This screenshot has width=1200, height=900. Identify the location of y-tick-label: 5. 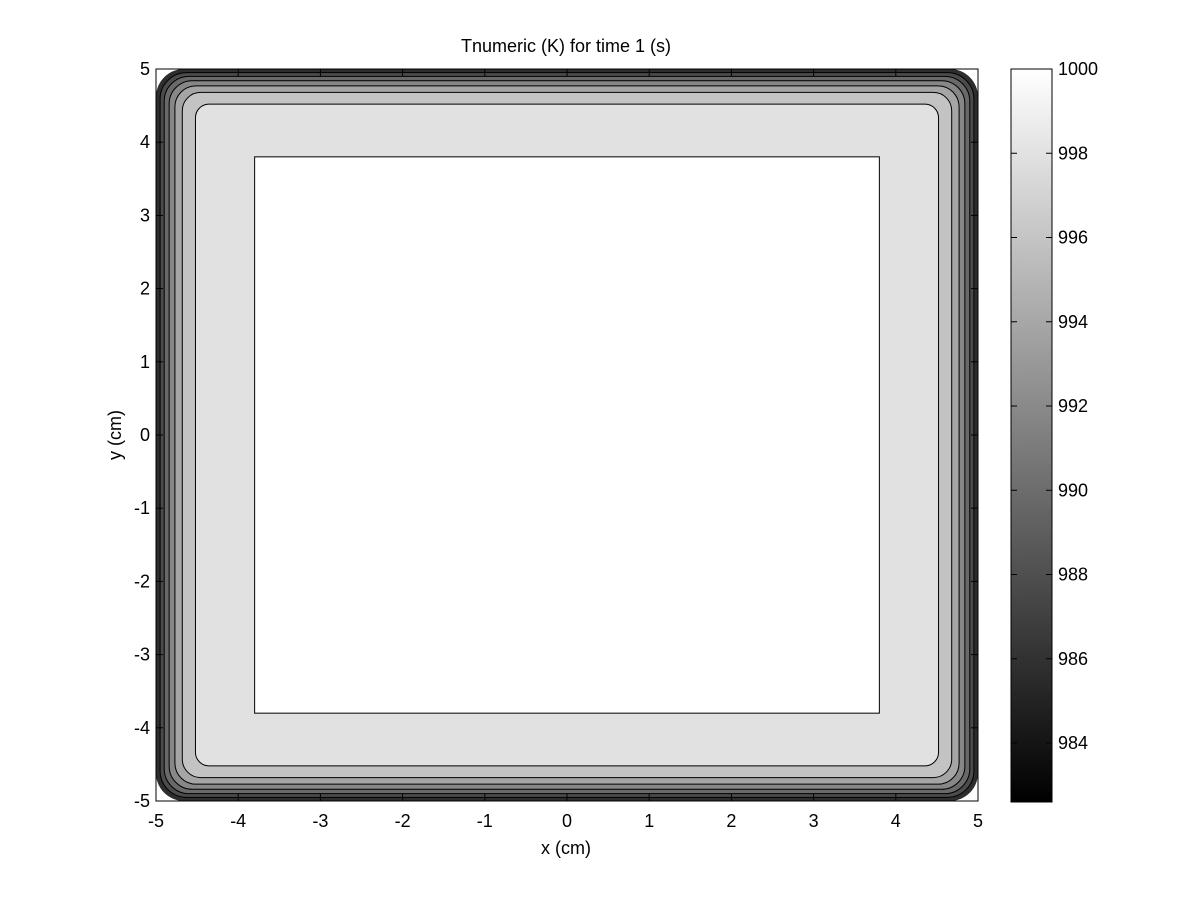
(145, 69).